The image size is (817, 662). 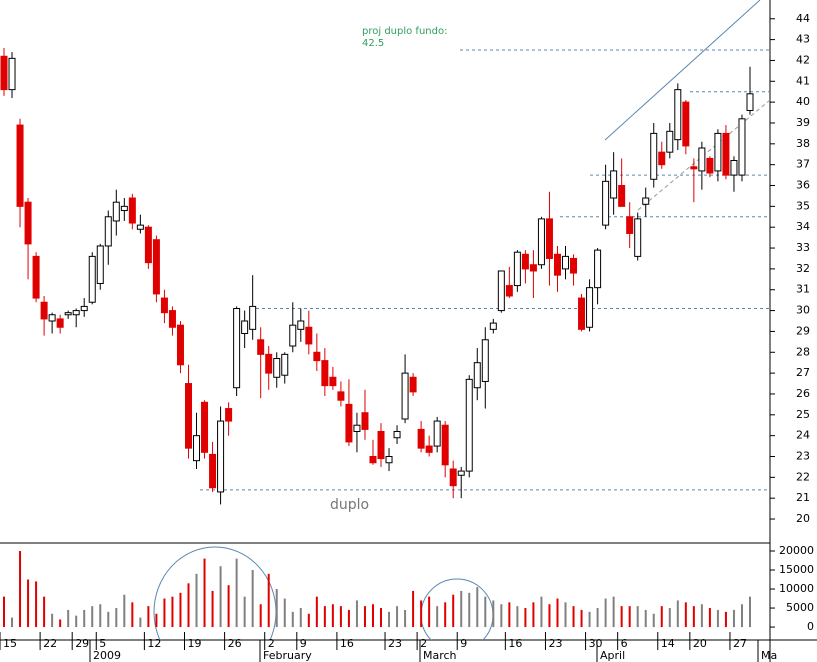 What do you see at coordinates (803, 143) in the screenshot?
I see `y-tick-label: 38` at bounding box center [803, 143].